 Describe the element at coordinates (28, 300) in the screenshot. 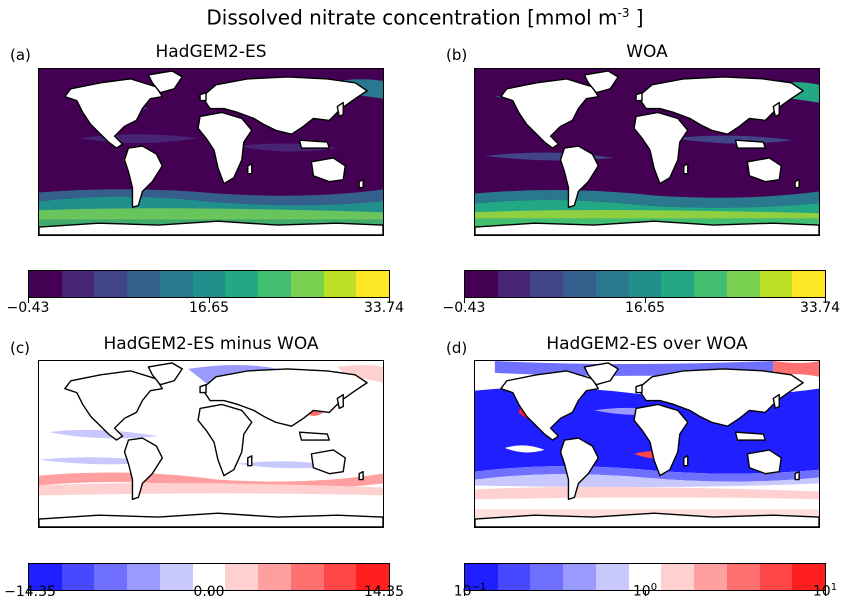

I see `colorbar-a-tick-min` at that location.